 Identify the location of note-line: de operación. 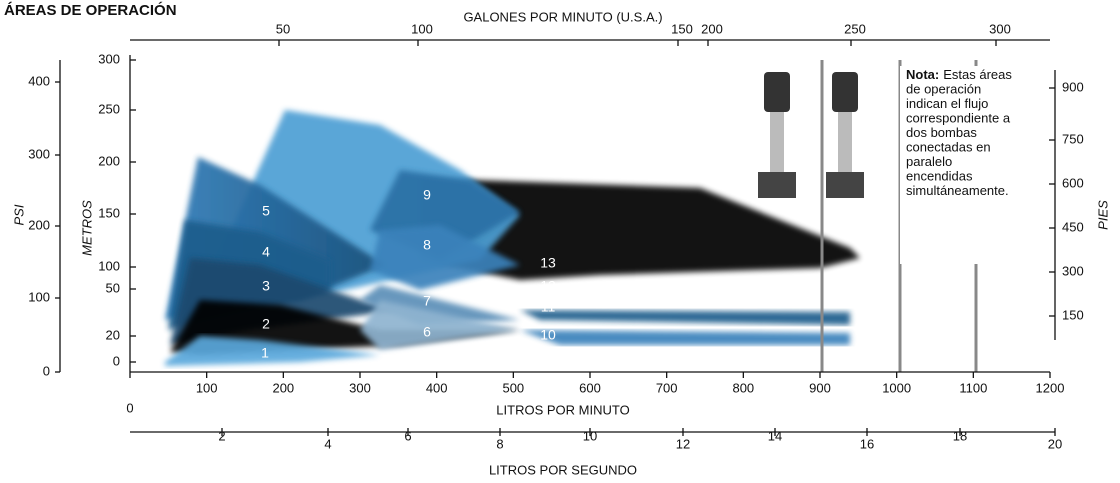
(943, 89).